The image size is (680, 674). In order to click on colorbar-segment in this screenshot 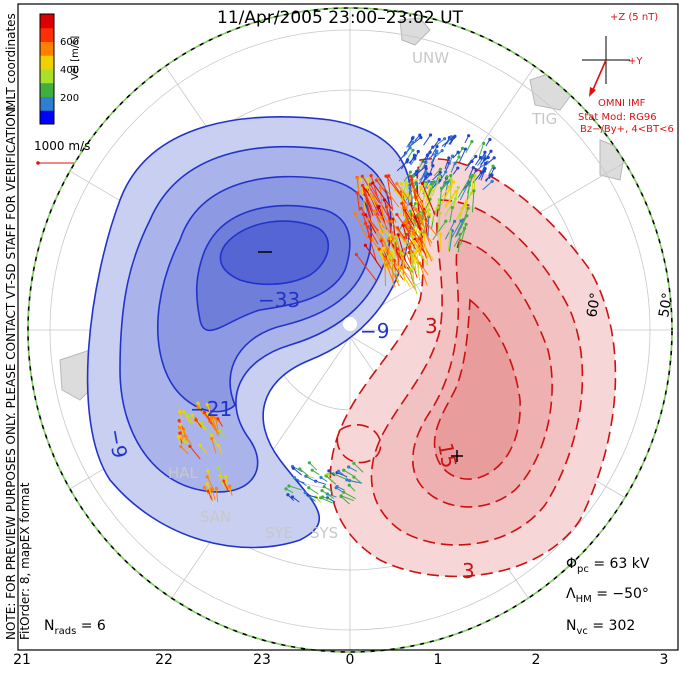, I will do `click(47, 62)`.